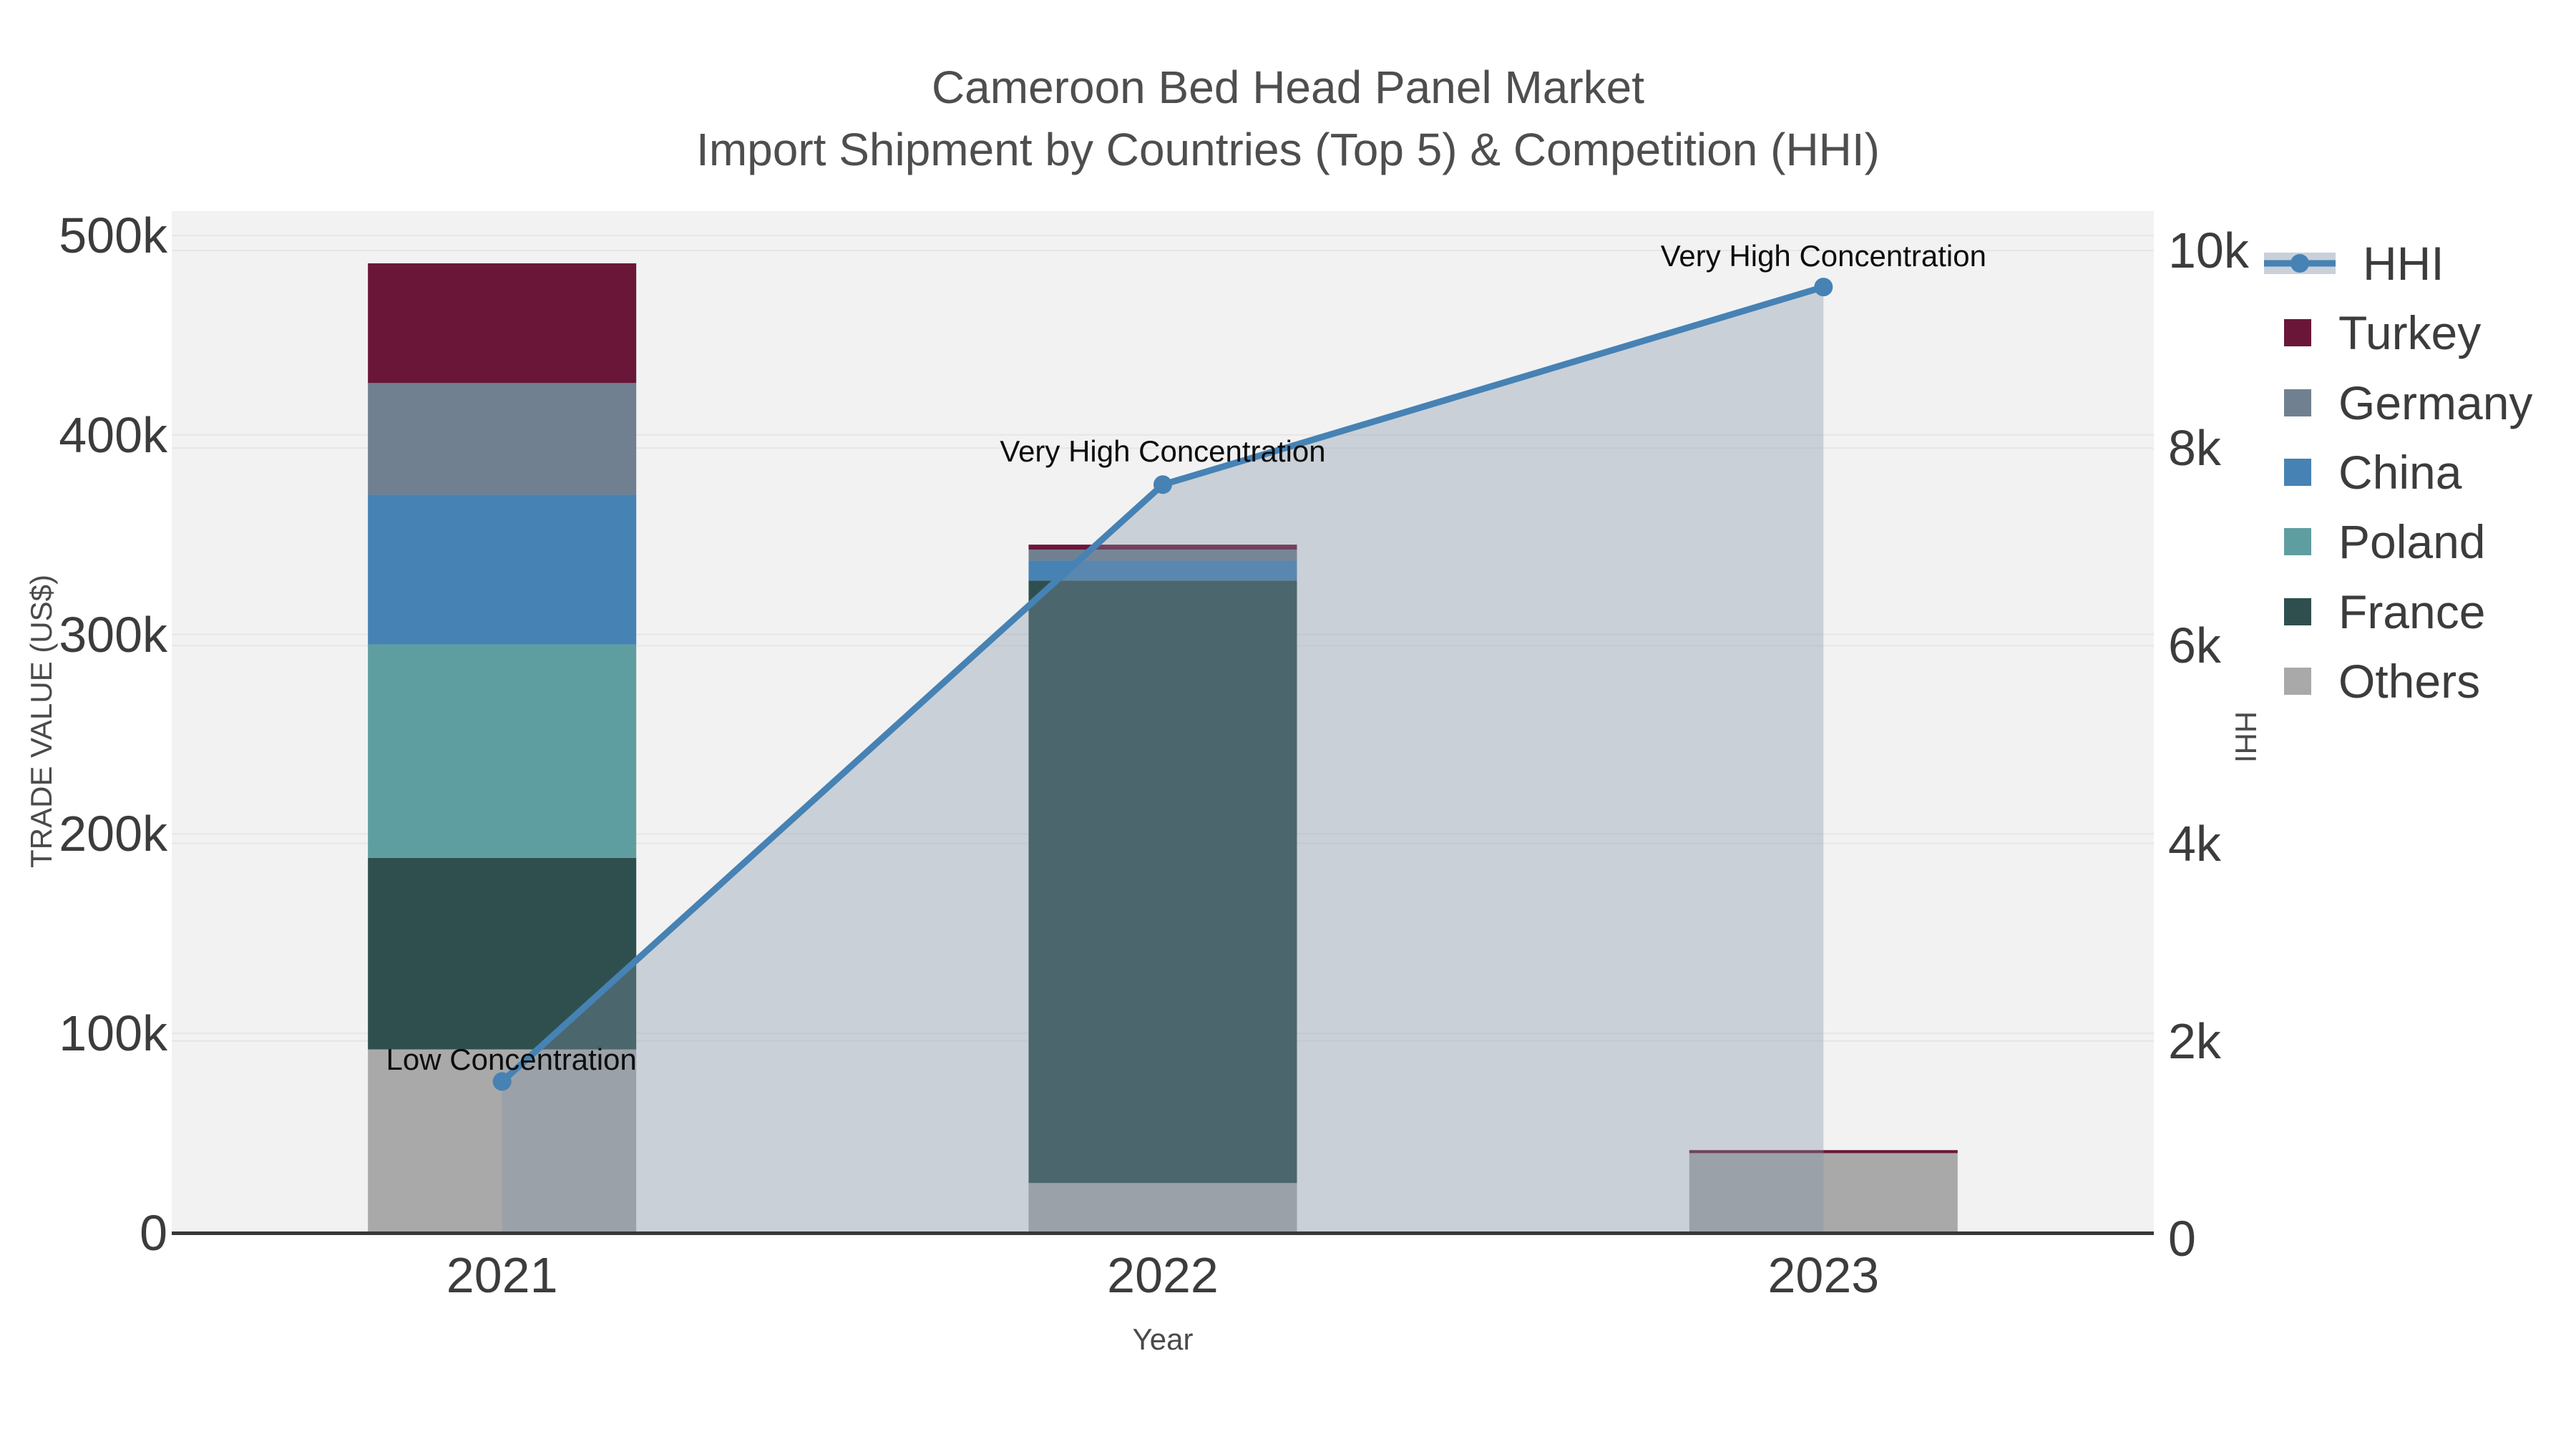 This screenshot has width=2576, height=1449. Describe the element at coordinates (502, 569) in the screenshot. I see `bar-segment-china-2021` at that location.